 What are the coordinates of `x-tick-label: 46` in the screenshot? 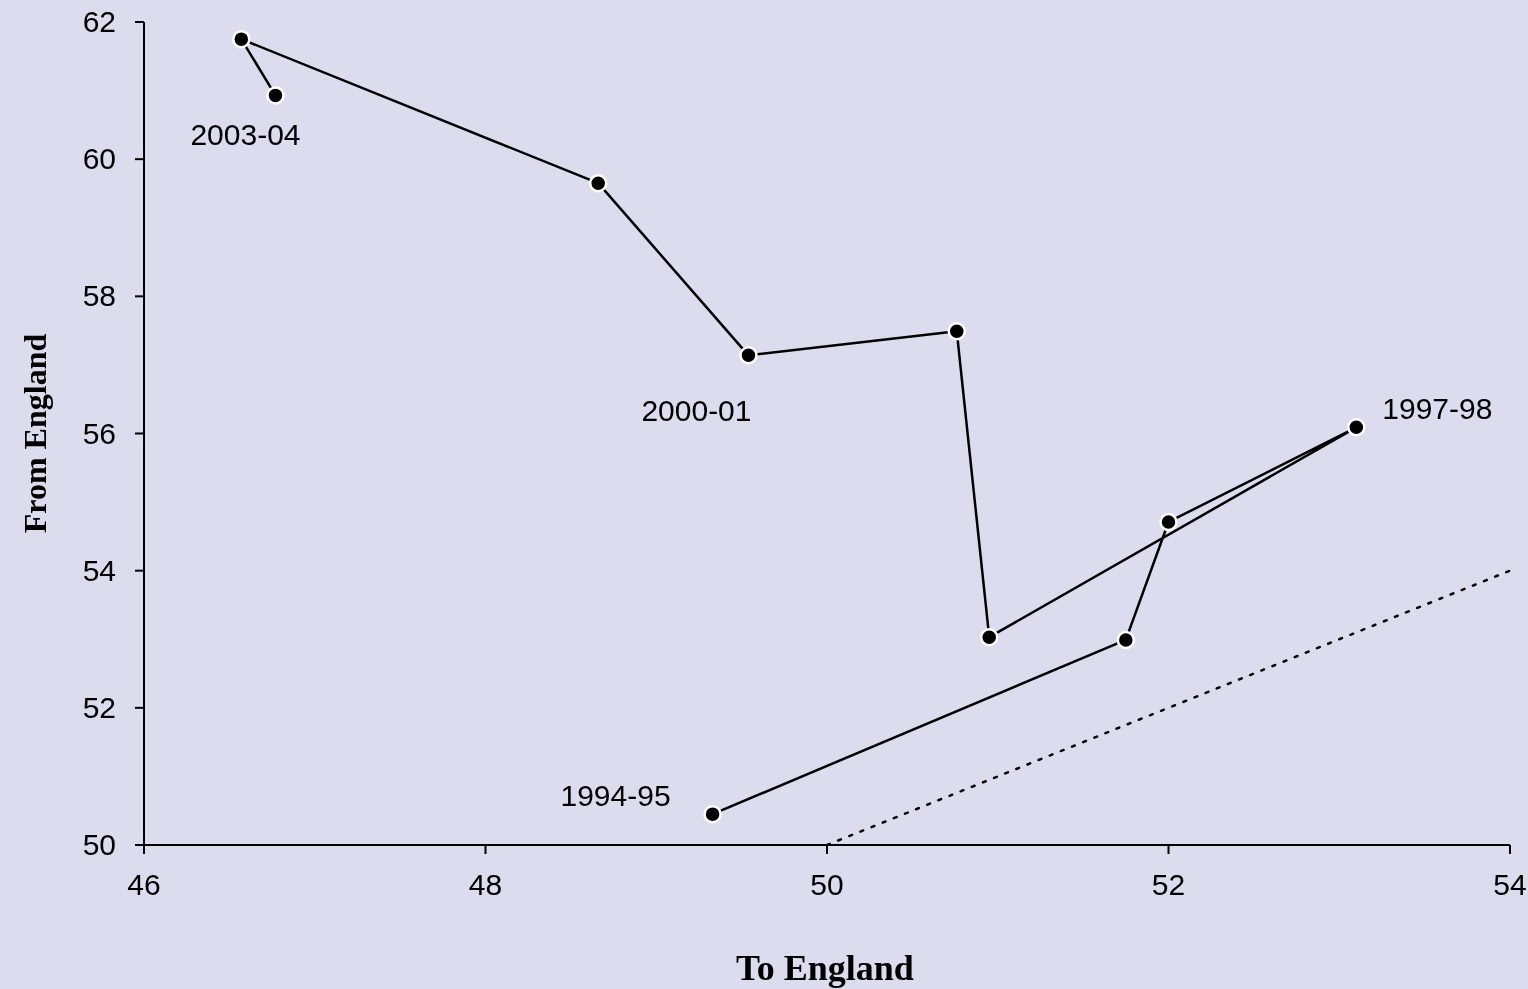 It's located at (144, 884).